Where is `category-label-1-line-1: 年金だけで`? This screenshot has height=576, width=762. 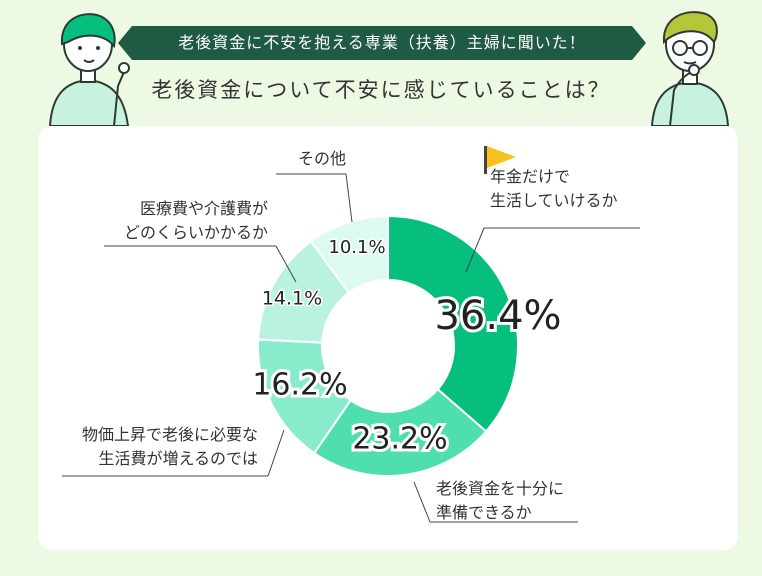 category-label-1-line-1: 年金だけで is located at coordinates (530, 176).